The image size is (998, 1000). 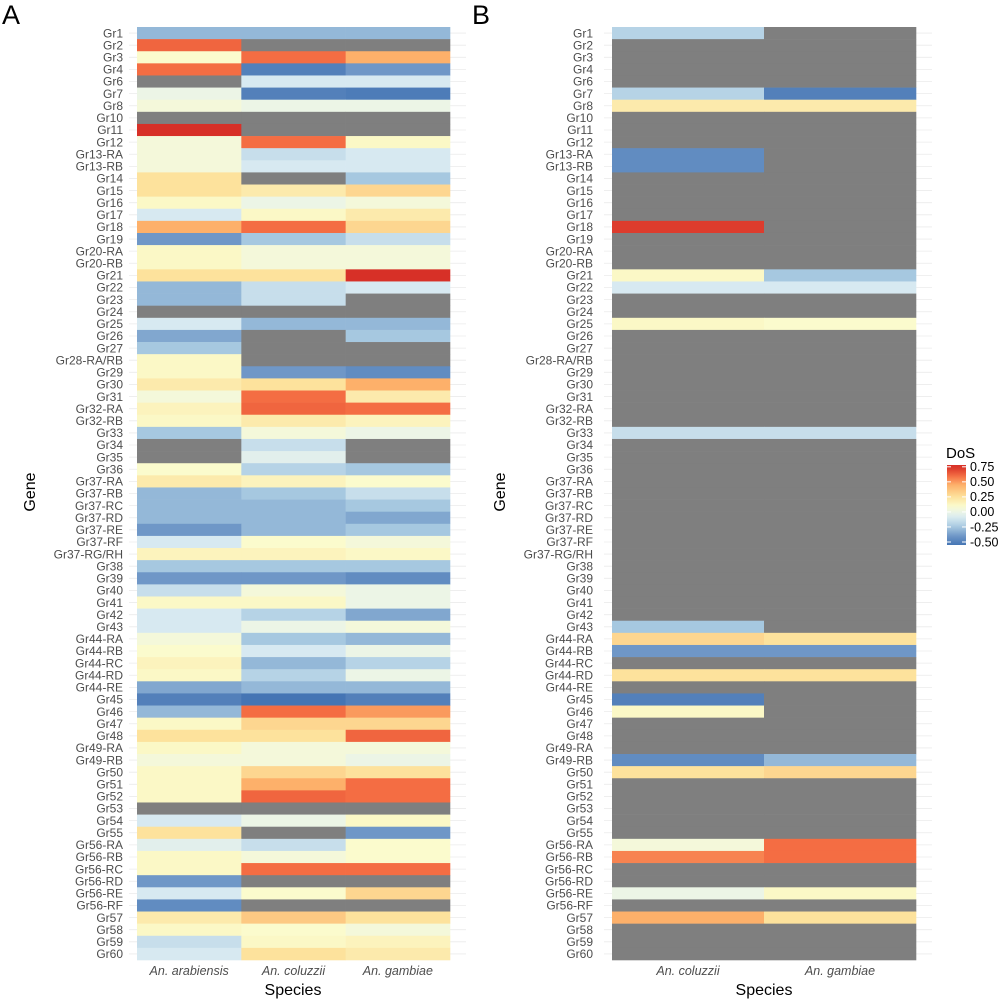 I want to click on heatmap-cell: Gr30 / An. coluzzii: 0.25, so click(x=293, y=384).